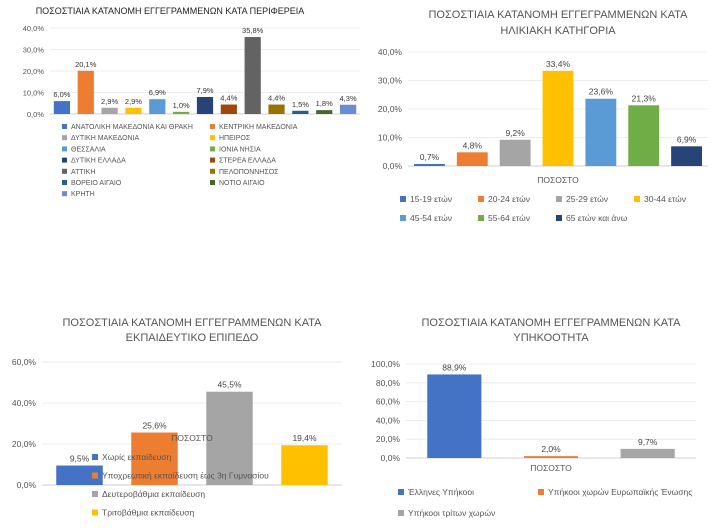 The image size is (717, 530). What do you see at coordinates (551, 449) in the screenshot?
I see `data-label: 2,0%` at bounding box center [551, 449].